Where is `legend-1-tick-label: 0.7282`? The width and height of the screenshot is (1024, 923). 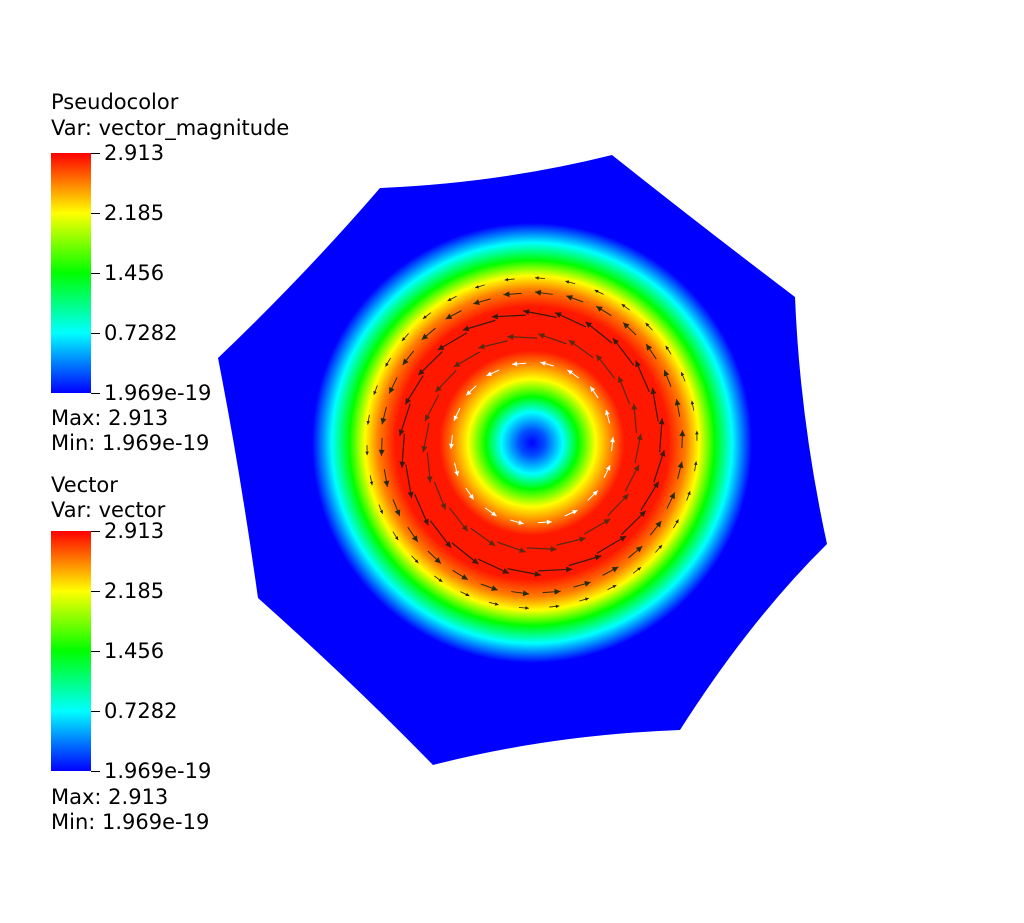
legend-1-tick-label: 0.7282 is located at coordinates (141, 333).